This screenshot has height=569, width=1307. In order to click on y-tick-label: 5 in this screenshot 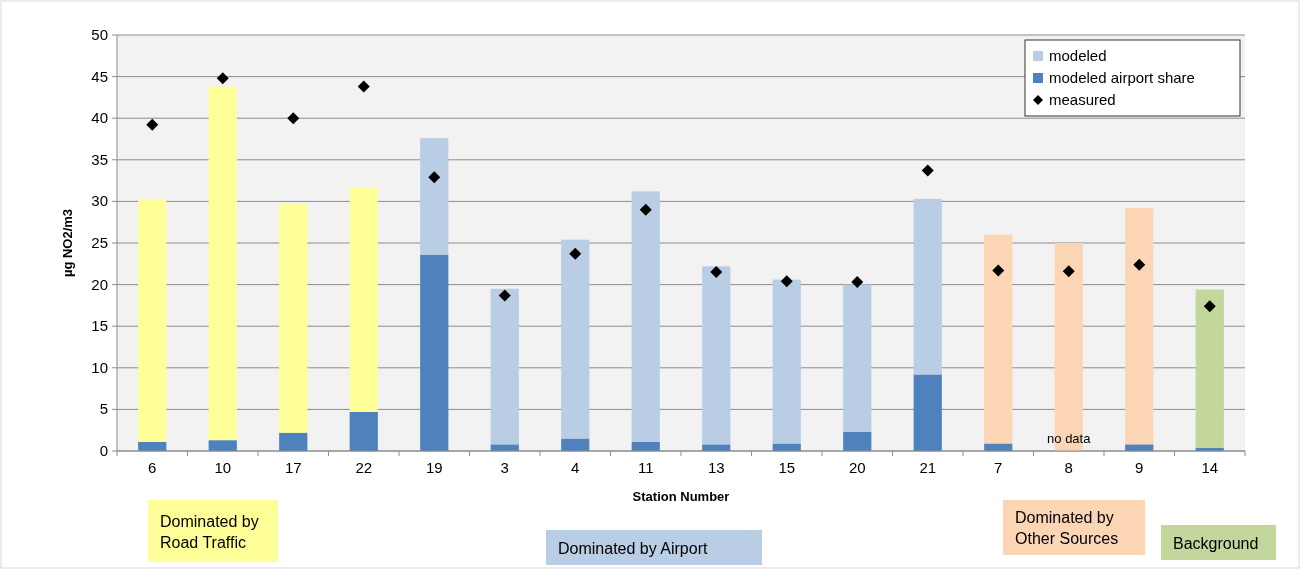, I will do `click(103, 409)`.